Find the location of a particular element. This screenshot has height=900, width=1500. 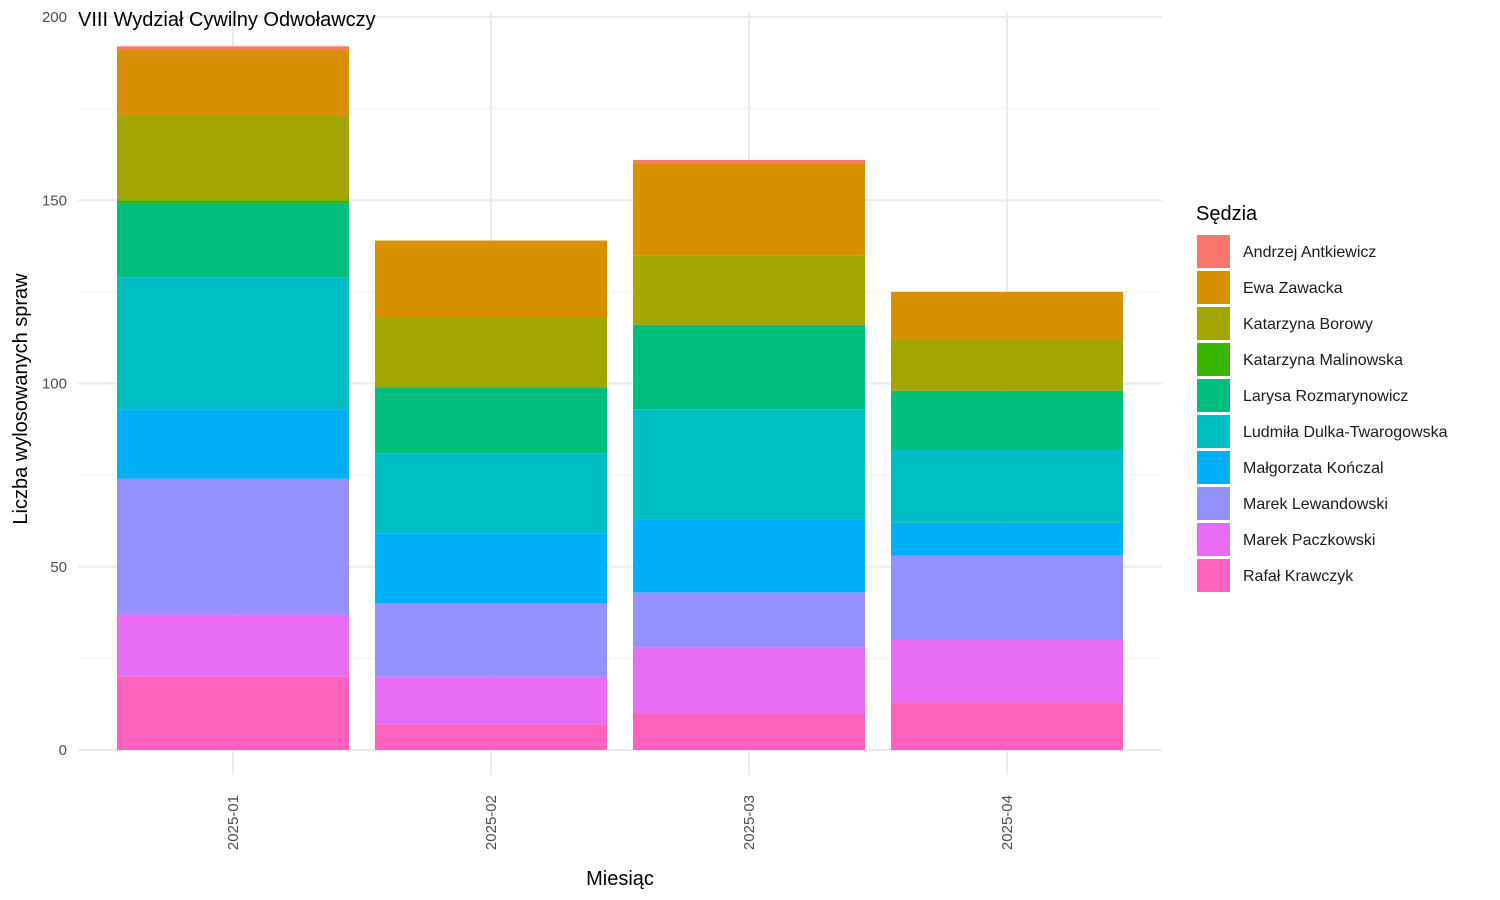

y-axis-title: Liczba wylosowanych spraw is located at coordinates (21, 399).